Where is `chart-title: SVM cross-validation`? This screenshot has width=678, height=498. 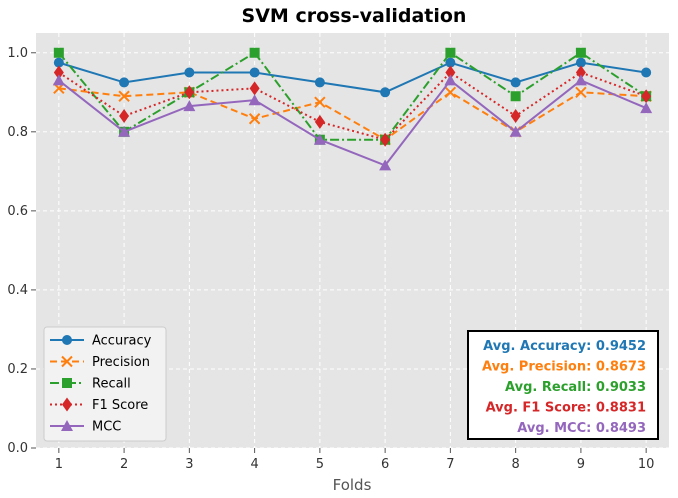
chart-title: SVM cross-validation is located at coordinates (354, 16).